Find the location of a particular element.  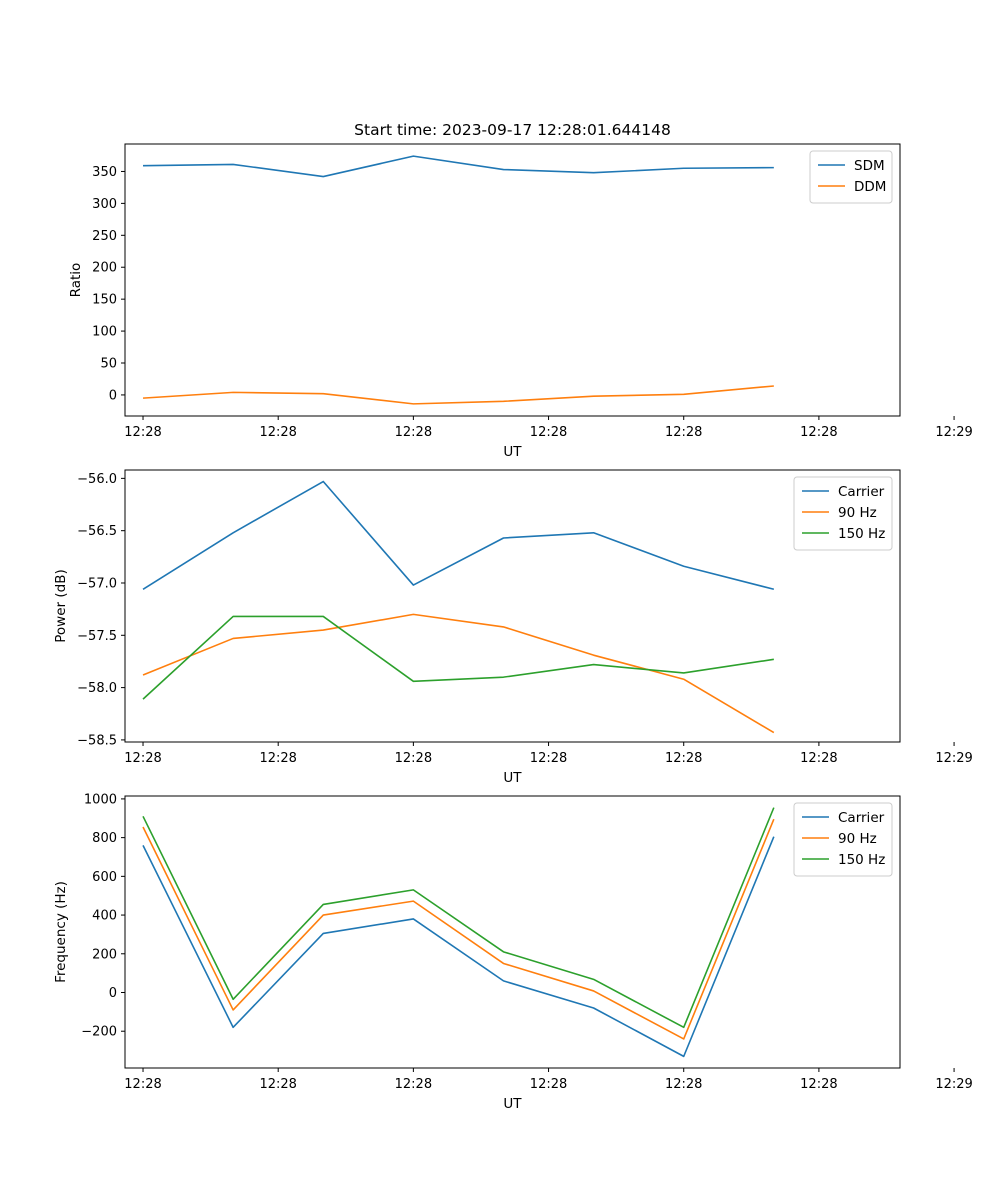

series-line-ddm is located at coordinates (458, 395).